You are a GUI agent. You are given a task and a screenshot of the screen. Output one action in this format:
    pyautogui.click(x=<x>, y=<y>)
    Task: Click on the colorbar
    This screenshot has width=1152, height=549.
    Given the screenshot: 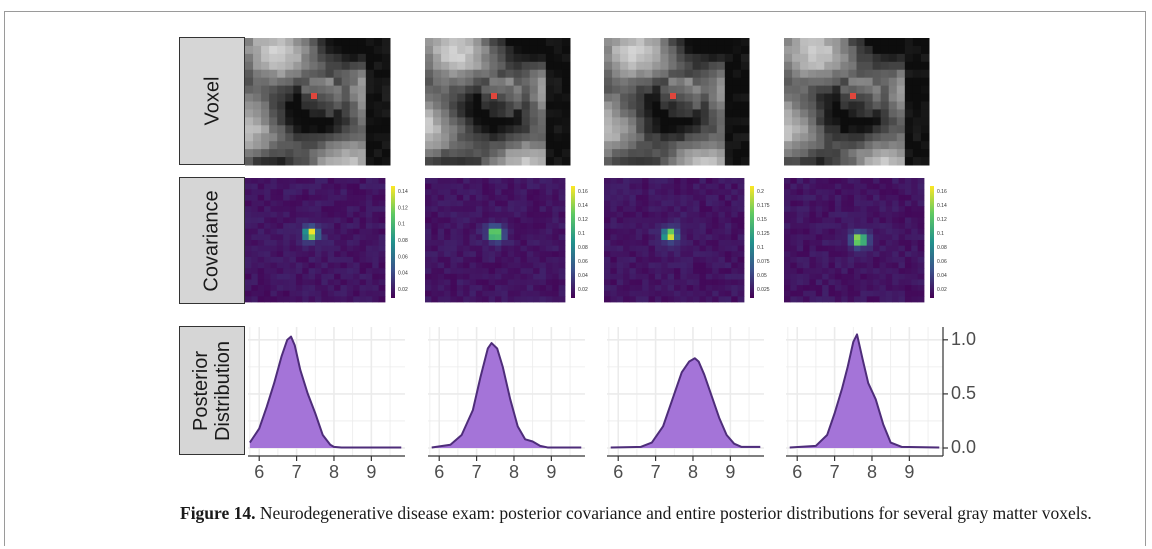 What is the action you would take?
    pyautogui.click(x=393, y=242)
    